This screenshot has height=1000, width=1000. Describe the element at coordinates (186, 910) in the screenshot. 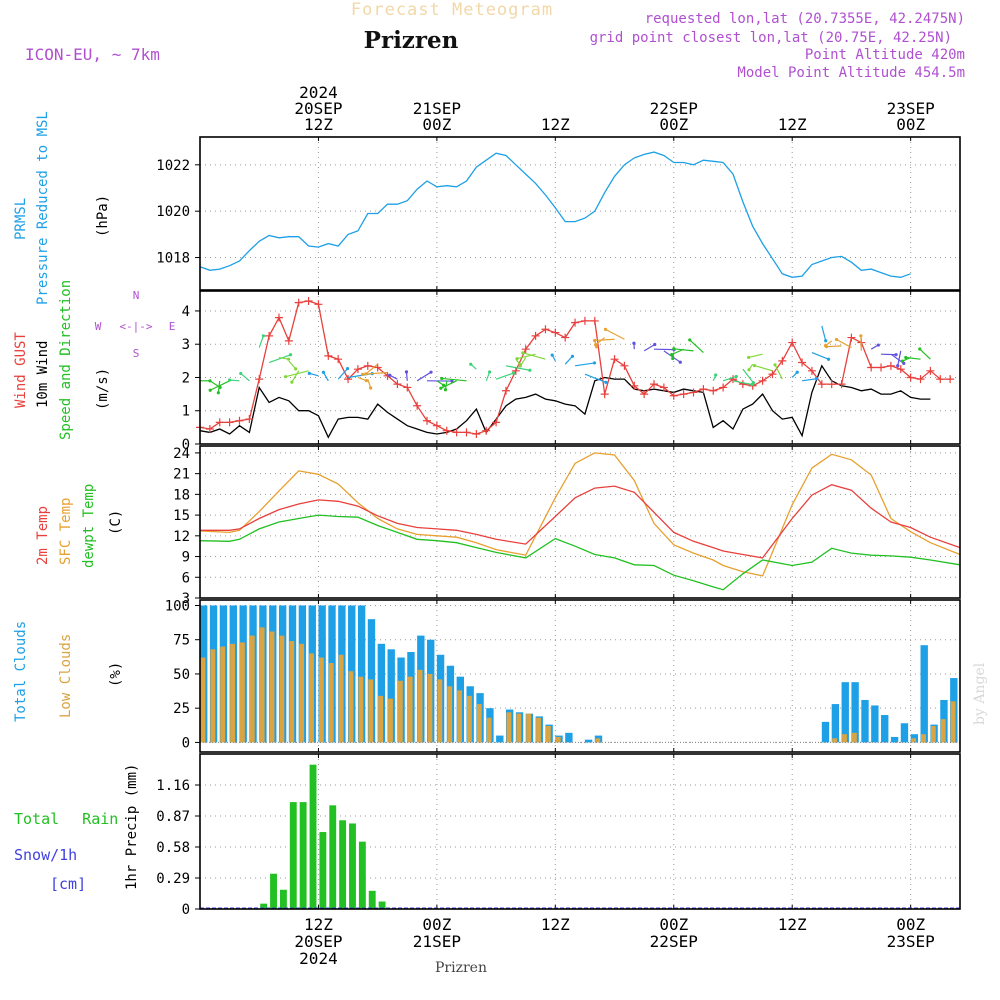

I see `y-tick-label-p4: 0` at that location.